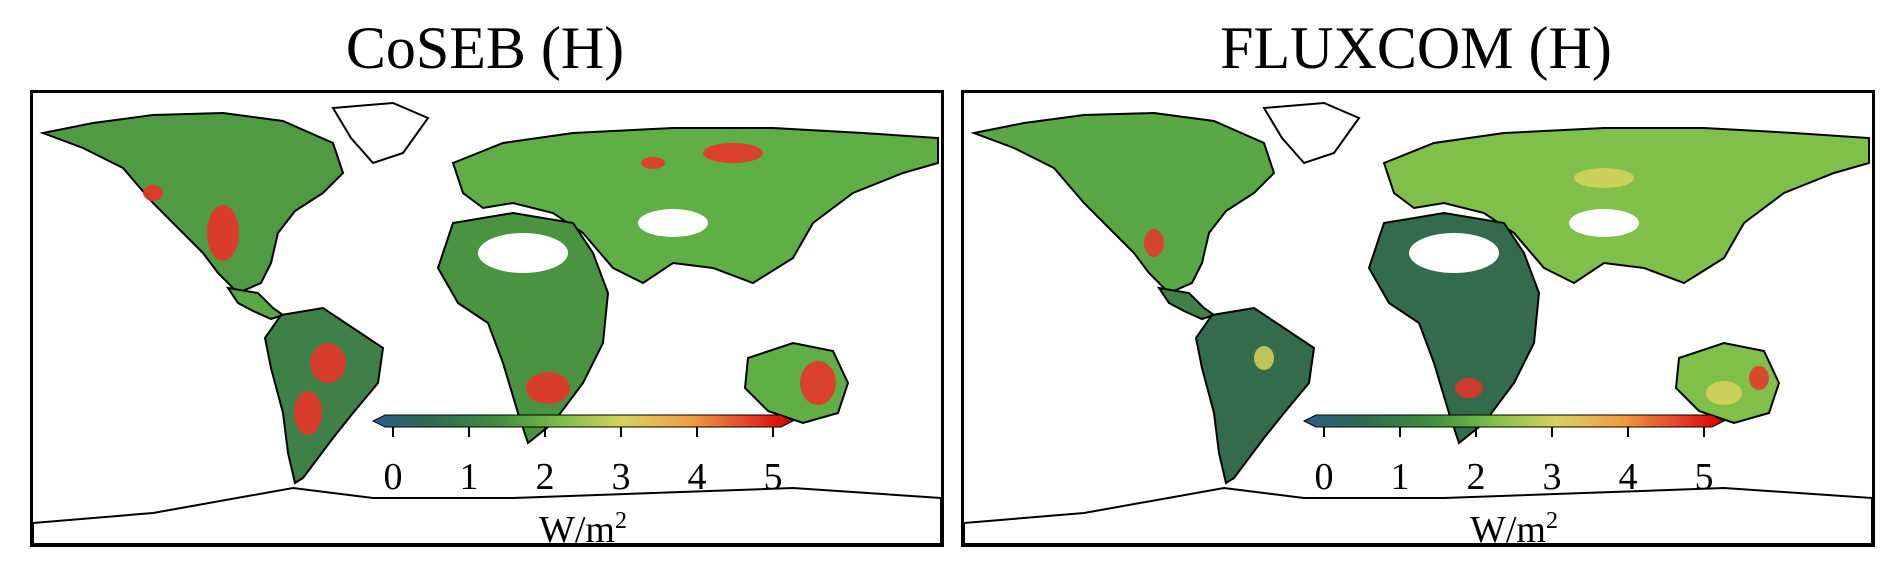  Describe the element at coordinates (1416, 48) in the screenshot. I see `panel-title: FLUXCOM (H)` at that location.